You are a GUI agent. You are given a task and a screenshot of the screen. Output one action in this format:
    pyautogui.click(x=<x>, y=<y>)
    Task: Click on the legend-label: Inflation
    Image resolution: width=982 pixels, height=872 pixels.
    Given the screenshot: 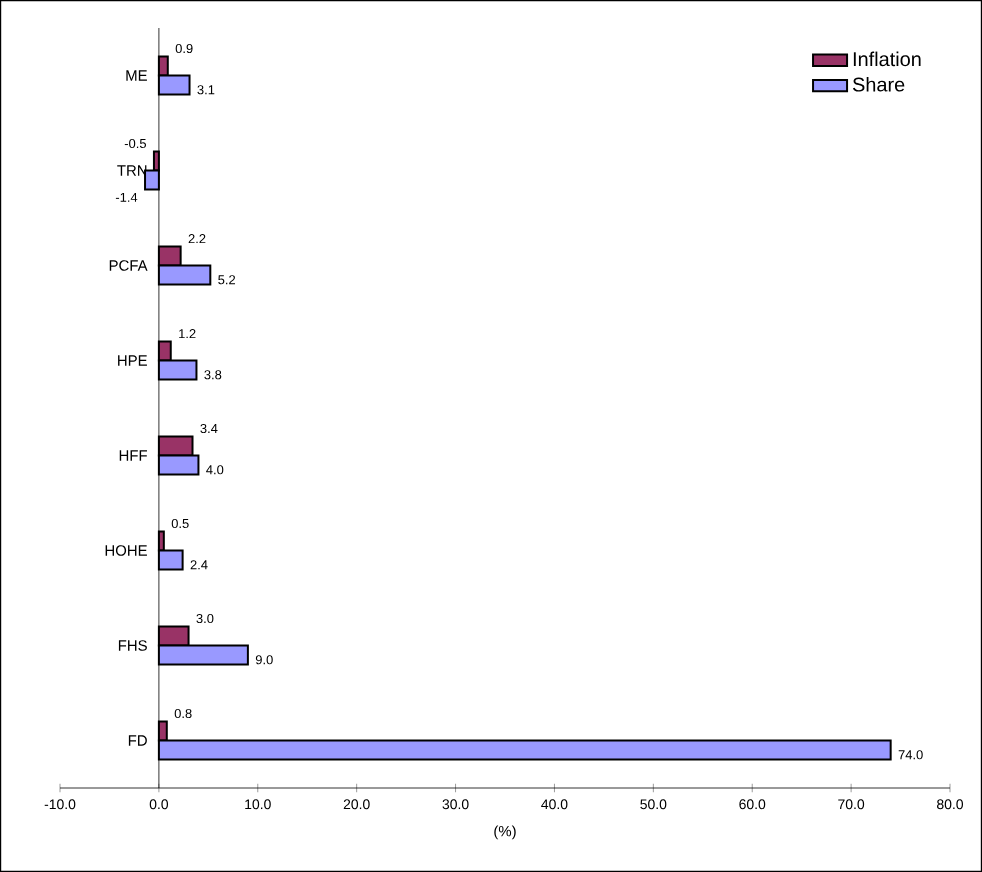 What is the action you would take?
    pyautogui.click(x=887, y=59)
    